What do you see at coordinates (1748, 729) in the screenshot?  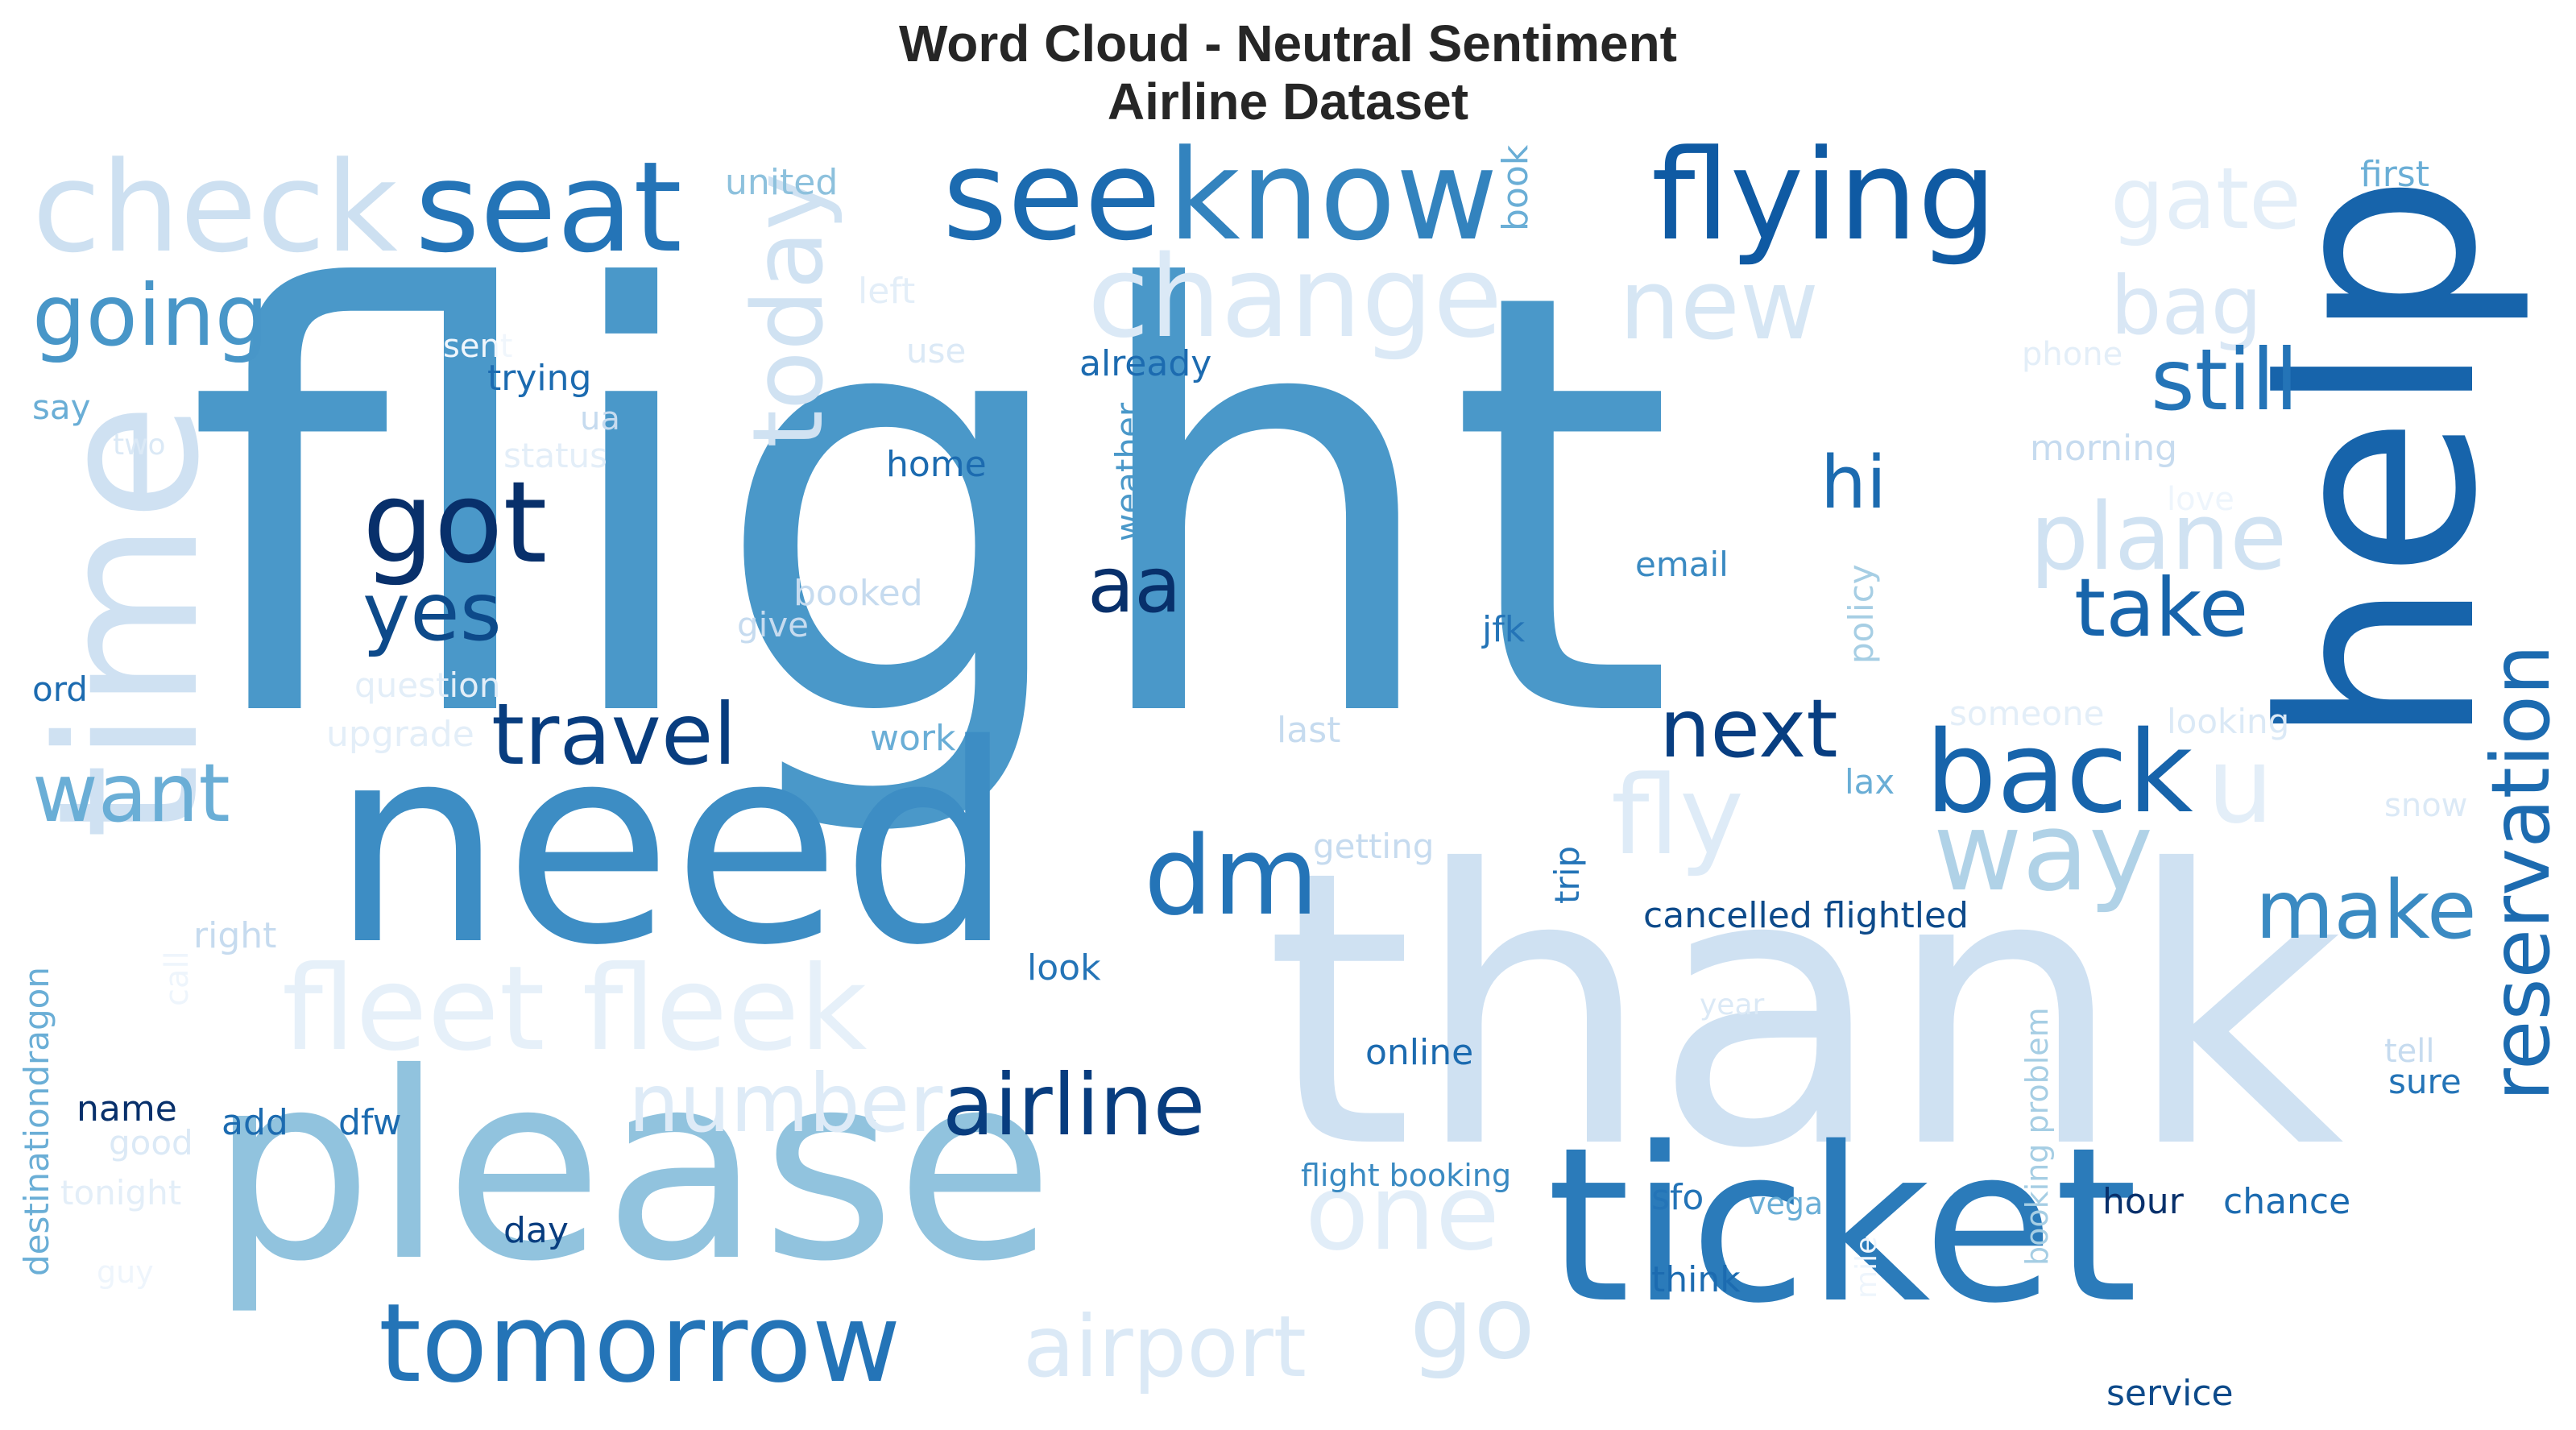 I see `word-next: next` at bounding box center [1748, 729].